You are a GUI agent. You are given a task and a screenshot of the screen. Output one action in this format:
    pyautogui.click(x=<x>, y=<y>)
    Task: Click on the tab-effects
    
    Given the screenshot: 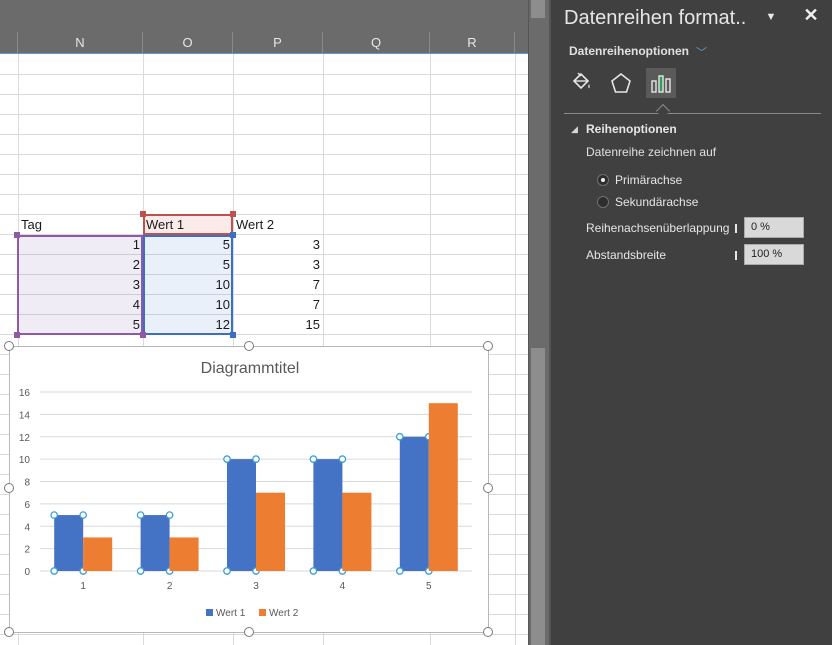 What is the action you would take?
    pyautogui.click(x=621, y=83)
    